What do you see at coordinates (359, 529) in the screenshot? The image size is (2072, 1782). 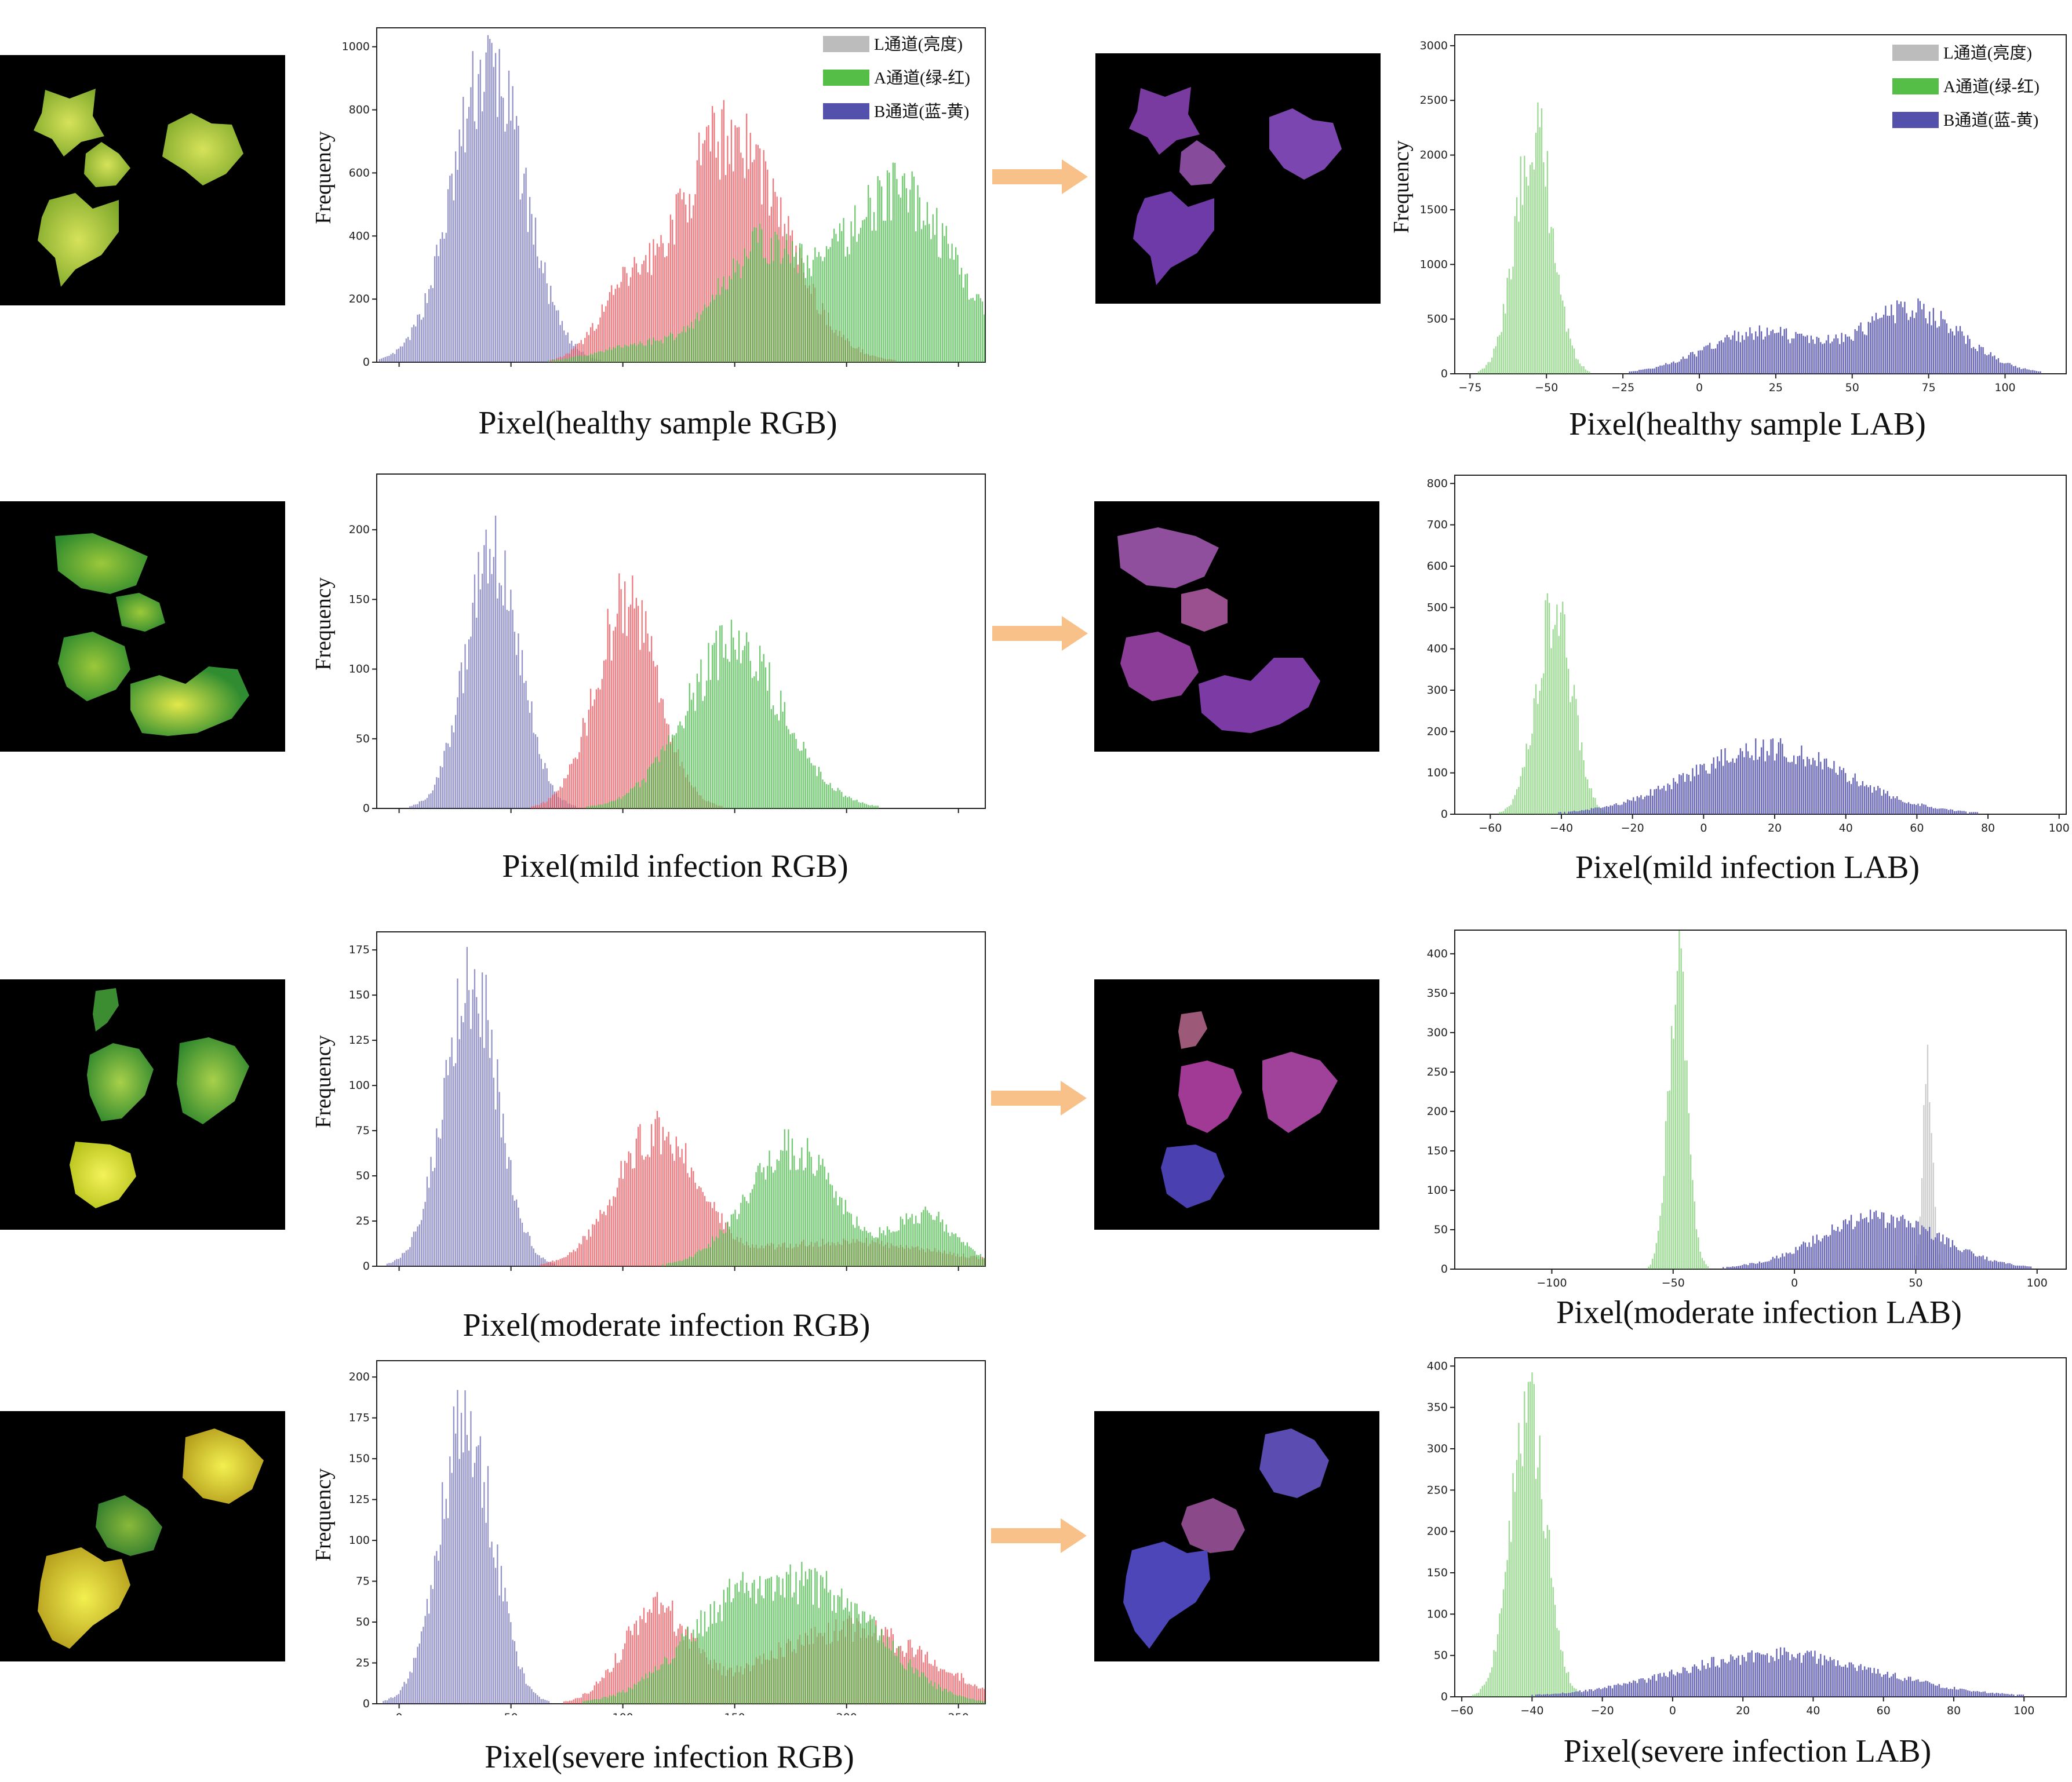 I see `y-tick-label: 200` at bounding box center [359, 529].